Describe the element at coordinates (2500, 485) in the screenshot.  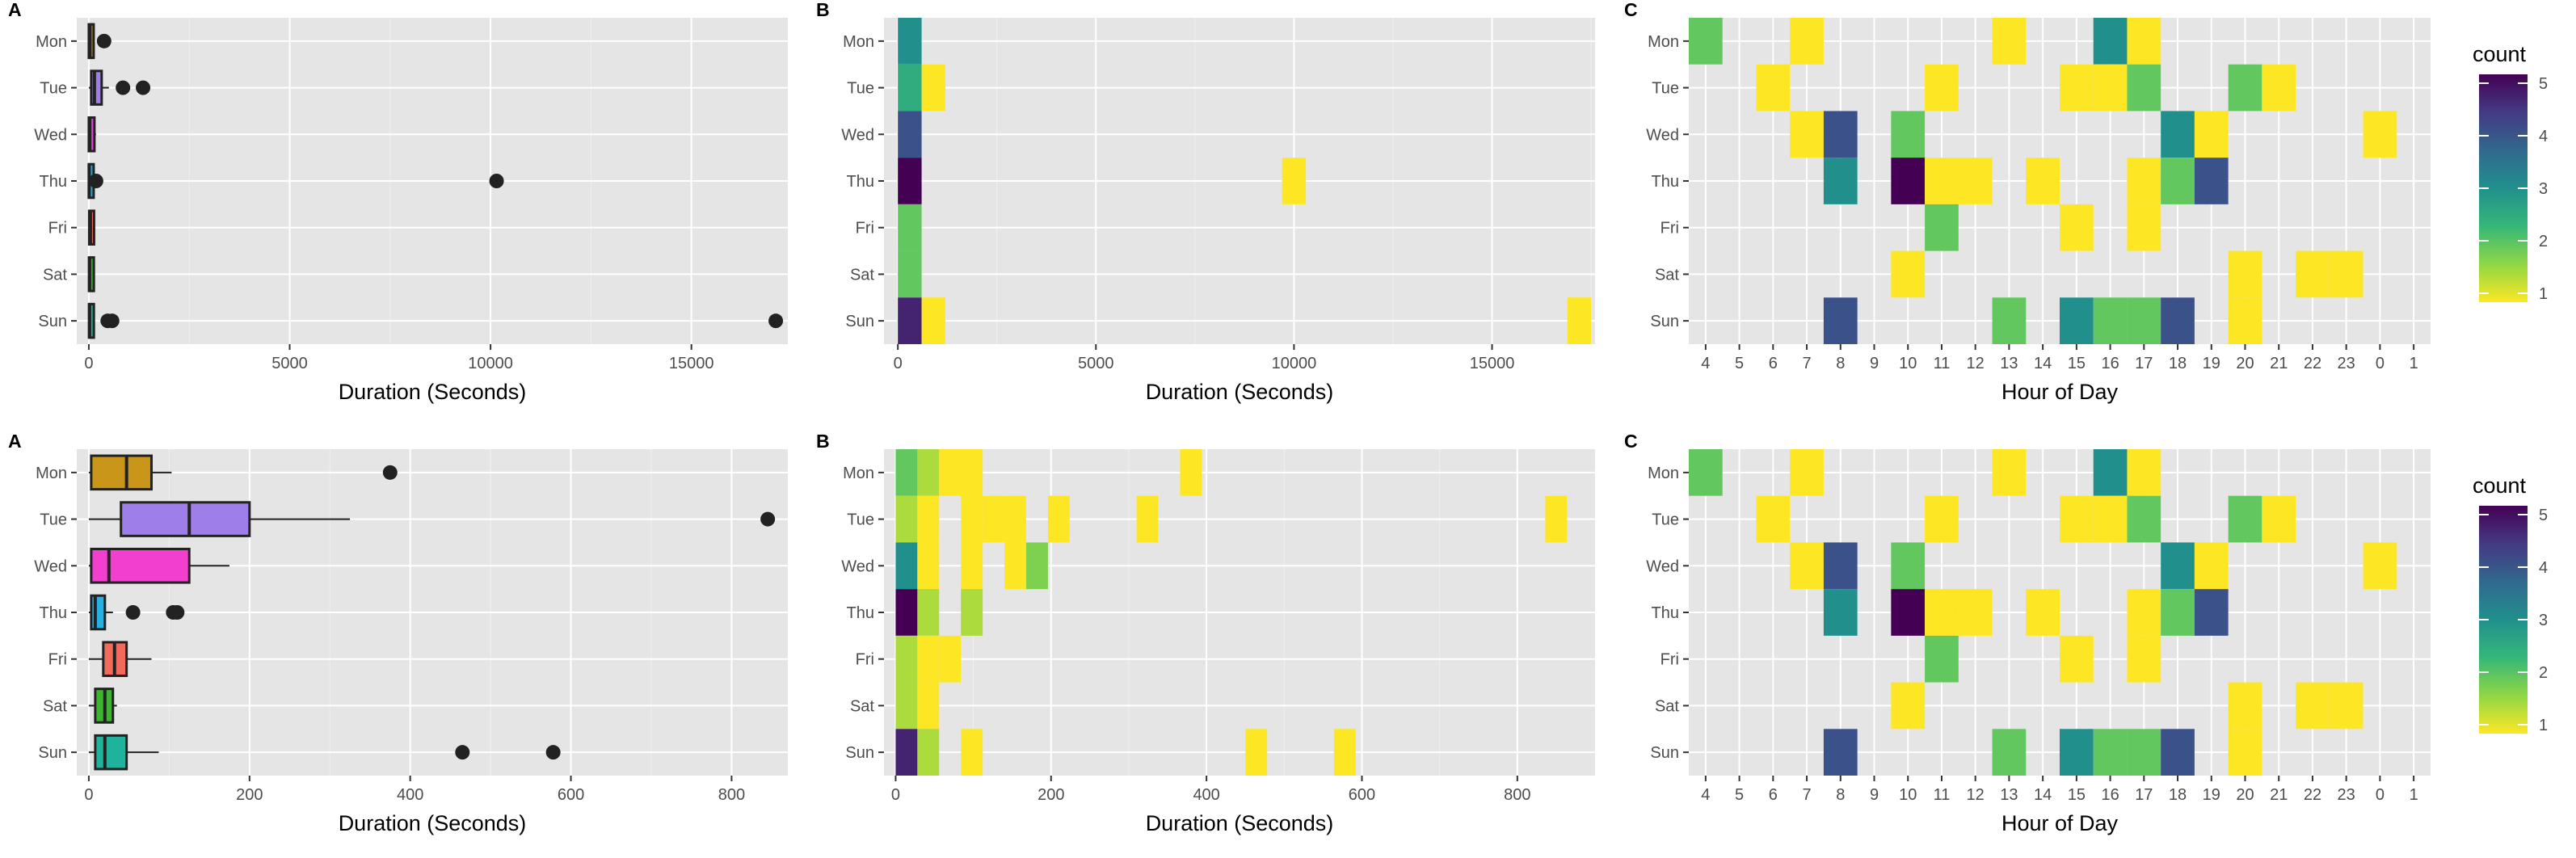
I see `legend-title: count` at that location.